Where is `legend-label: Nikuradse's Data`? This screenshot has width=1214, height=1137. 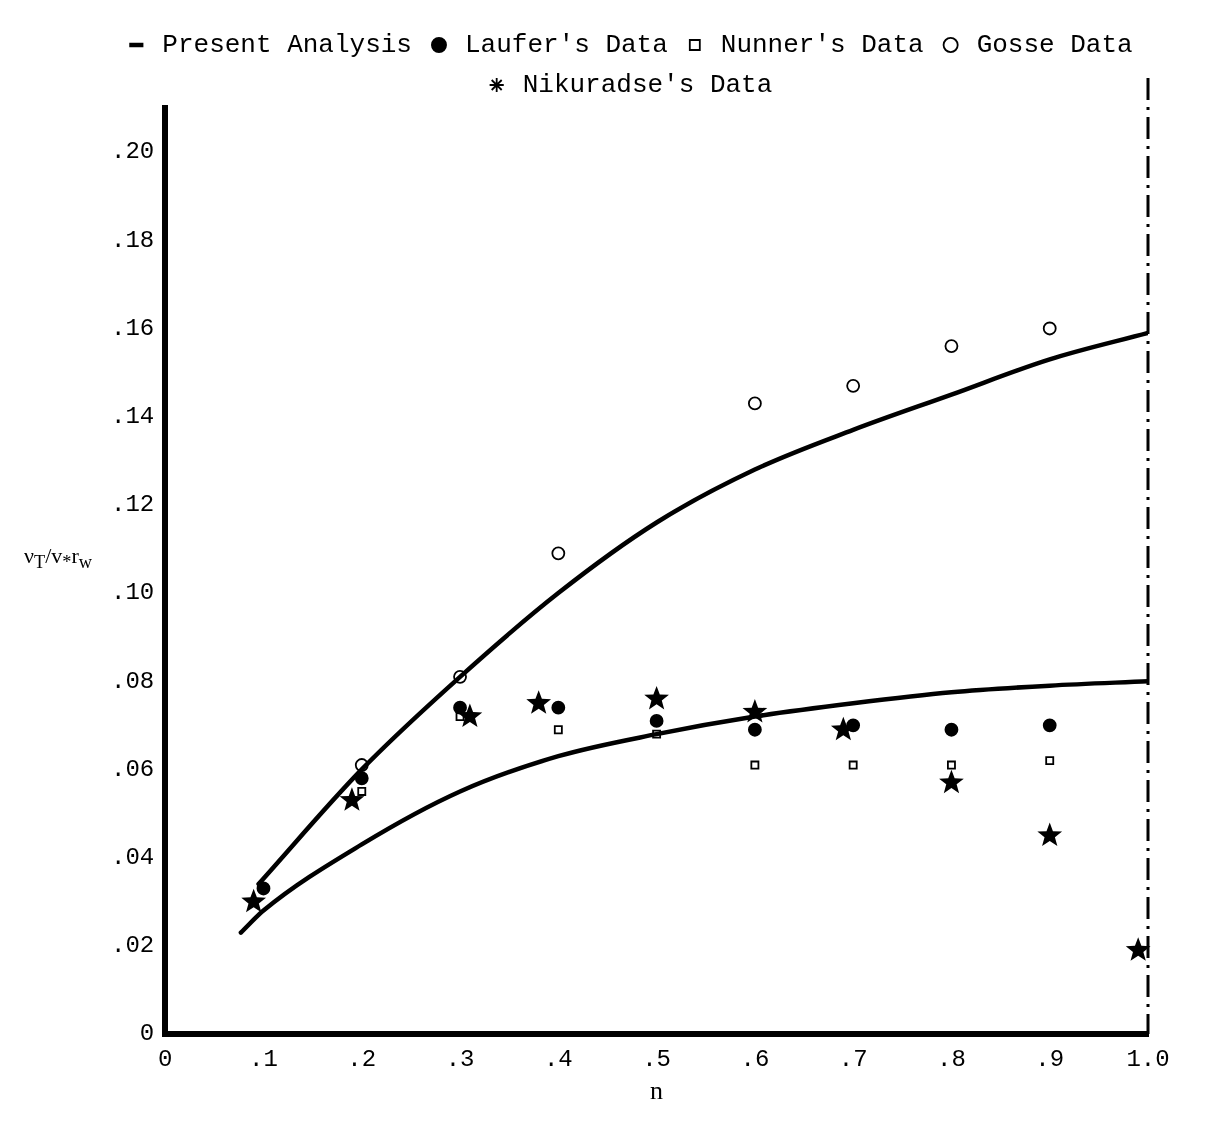 legend-label: Nikuradse's Data is located at coordinates (647, 84).